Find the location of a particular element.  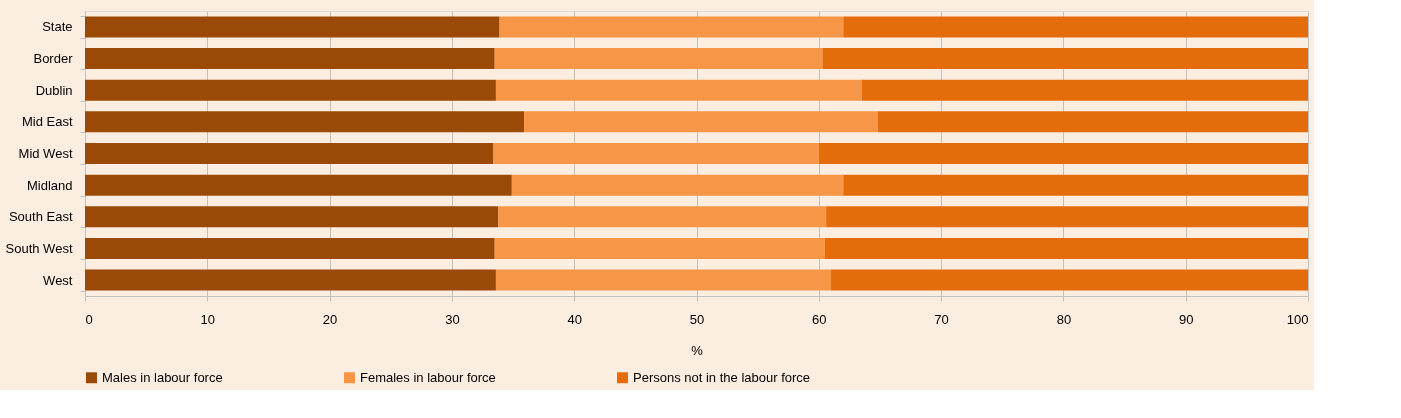

y-tick-label: Midland is located at coordinates (49, 185).